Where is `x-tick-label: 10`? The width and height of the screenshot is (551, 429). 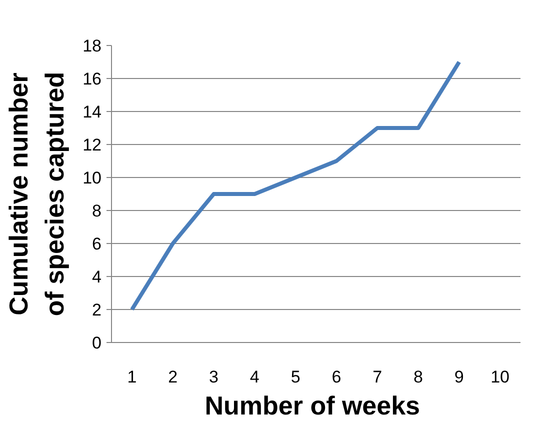
x-tick-label: 10 is located at coordinates (500, 377).